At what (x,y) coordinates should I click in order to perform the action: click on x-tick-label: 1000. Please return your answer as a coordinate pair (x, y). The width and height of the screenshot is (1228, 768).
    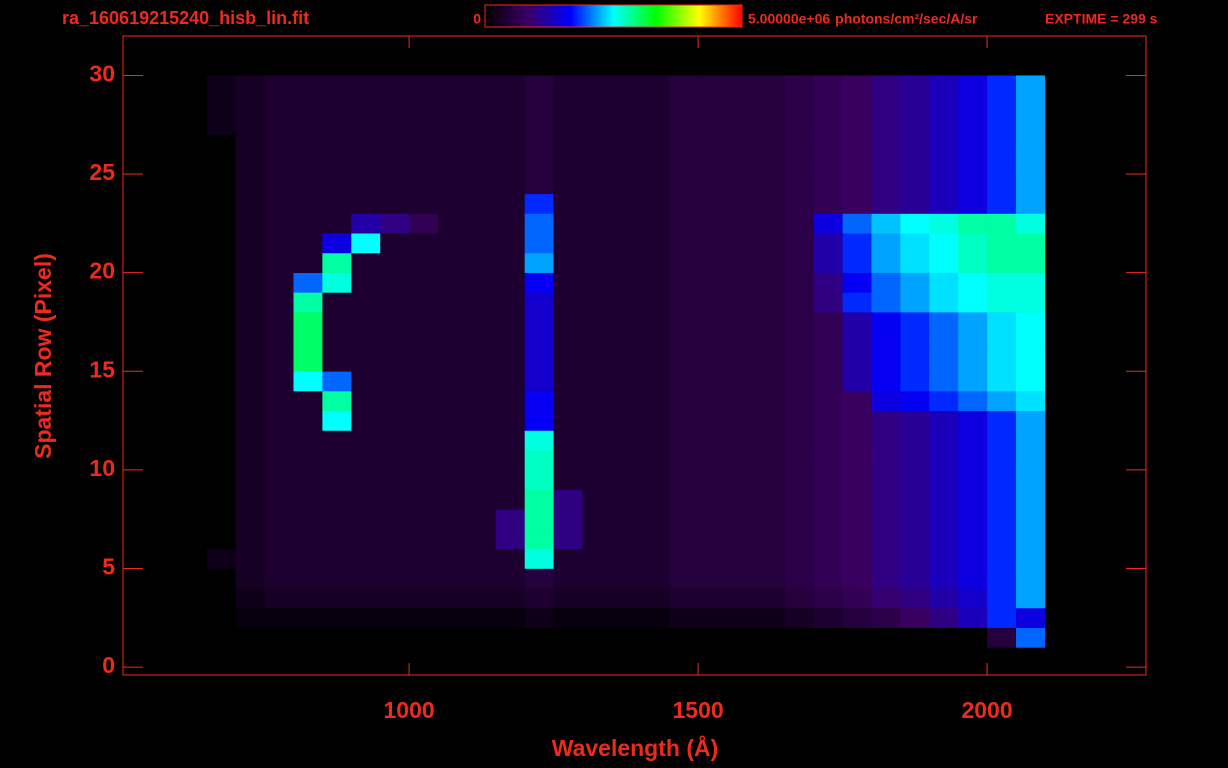
    Looking at the image, I should click on (409, 710).